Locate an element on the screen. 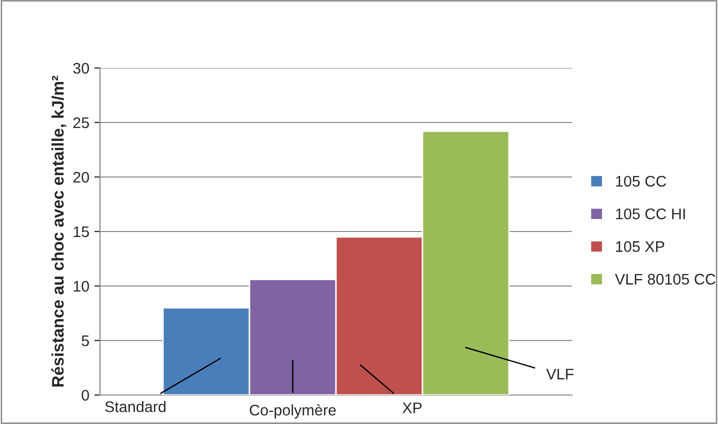 The height and width of the screenshot is (424, 718). legend-label: 105 CC HI is located at coordinates (650, 214).